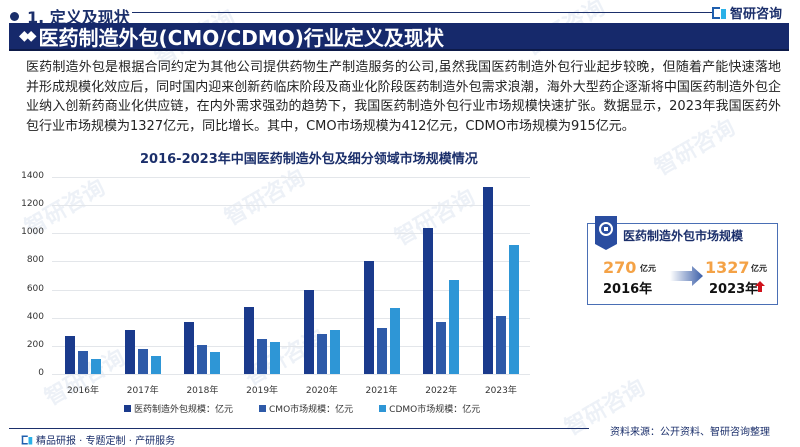 The height and width of the screenshot is (447, 800). What do you see at coordinates (14, 16) in the screenshot?
I see `bullet-dot-icon` at bounding box center [14, 16].